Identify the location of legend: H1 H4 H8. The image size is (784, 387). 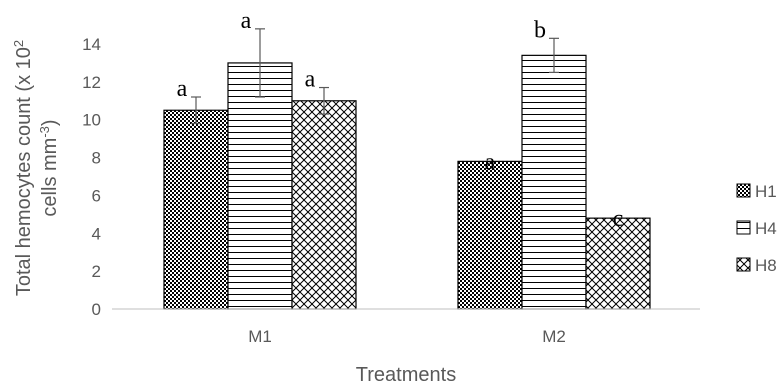
(756, 228).